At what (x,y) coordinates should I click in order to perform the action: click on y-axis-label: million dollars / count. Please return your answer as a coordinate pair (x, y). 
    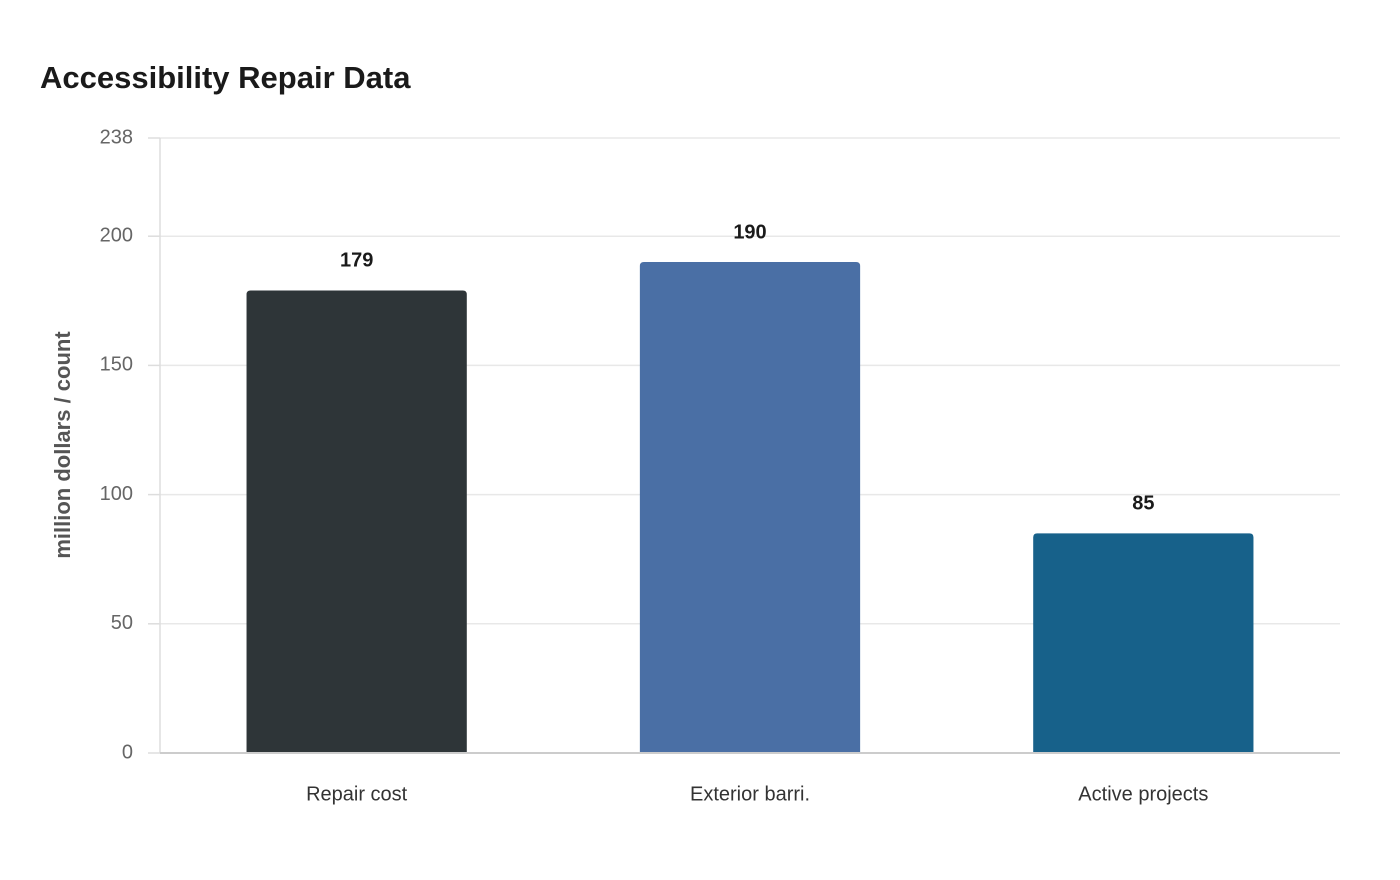
    Looking at the image, I should click on (62, 445).